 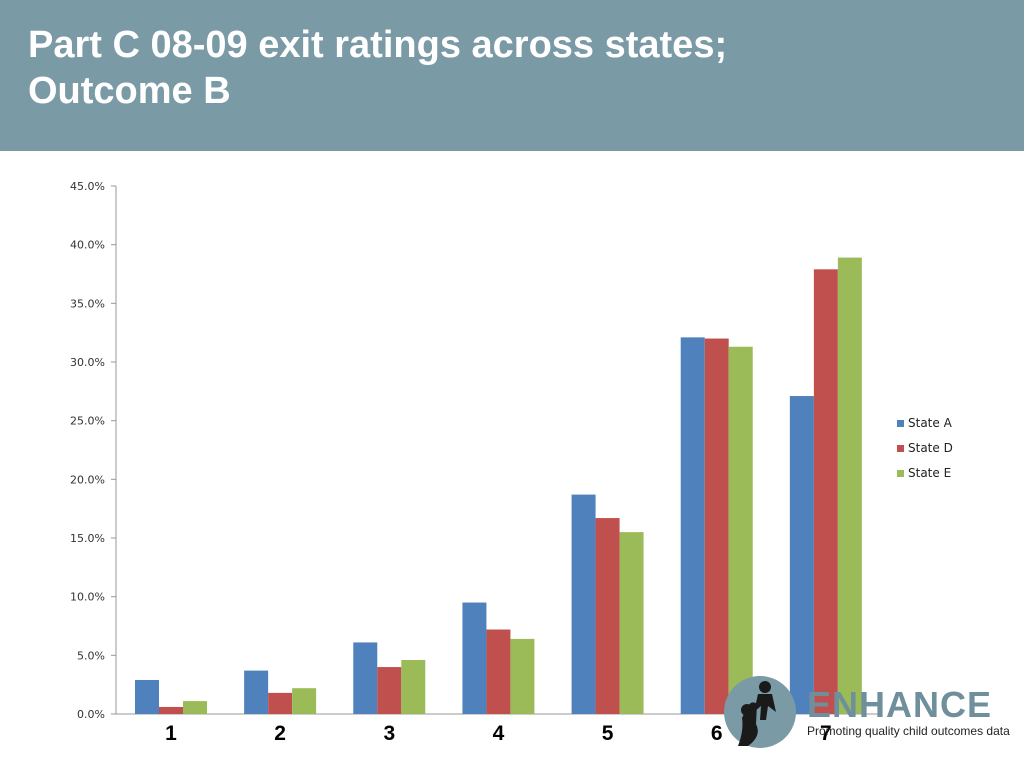 What do you see at coordinates (87, 479) in the screenshot?
I see `y-tick-label: 20.0%` at bounding box center [87, 479].